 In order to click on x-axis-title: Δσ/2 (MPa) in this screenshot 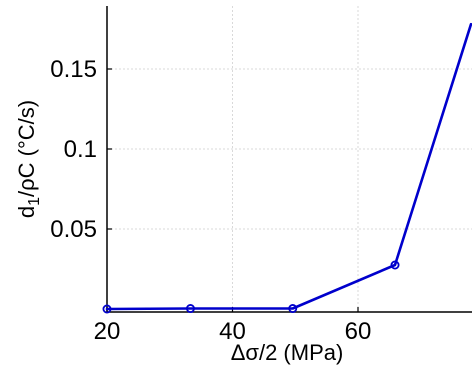, I will do `click(287, 352)`.